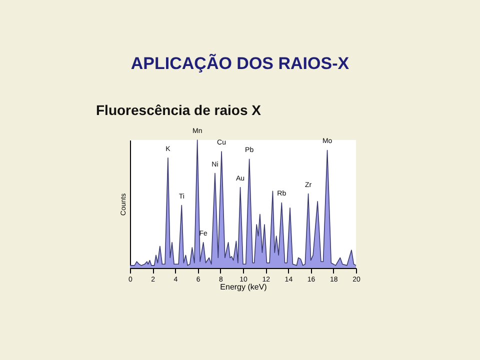  I want to click on chart-title: APLICAÇÃO DOS RAIOS-X, so click(240, 63).